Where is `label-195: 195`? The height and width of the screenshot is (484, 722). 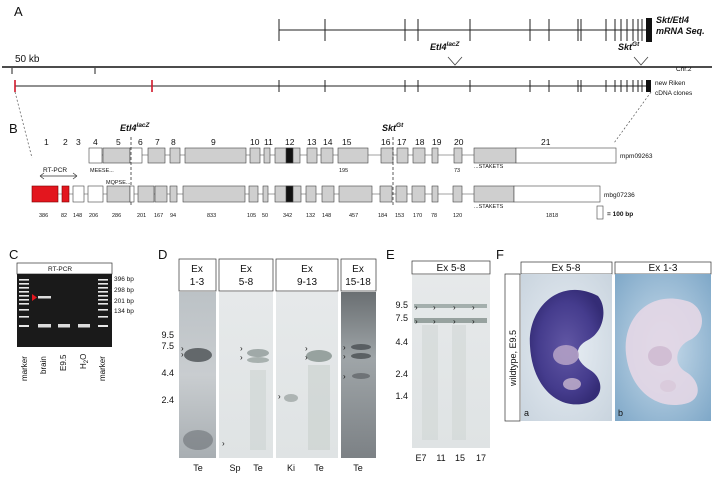 label-195: 195 is located at coordinates (343, 171).